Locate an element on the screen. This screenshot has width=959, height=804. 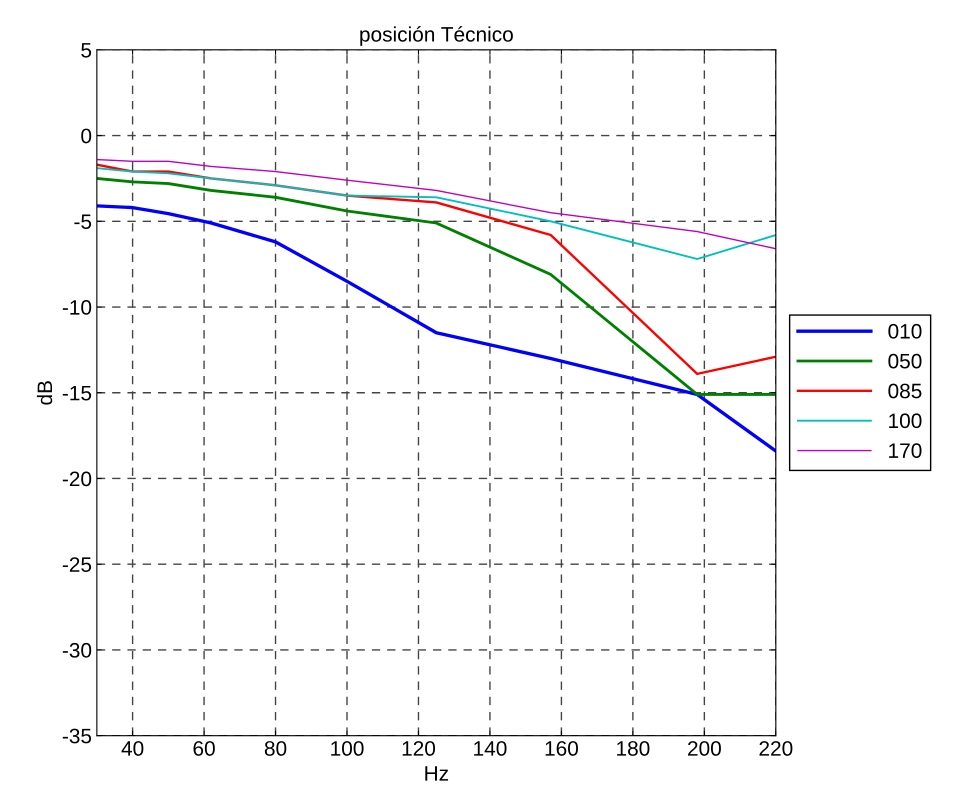
y-tick-label: -5 is located at coordinates (83, 222).